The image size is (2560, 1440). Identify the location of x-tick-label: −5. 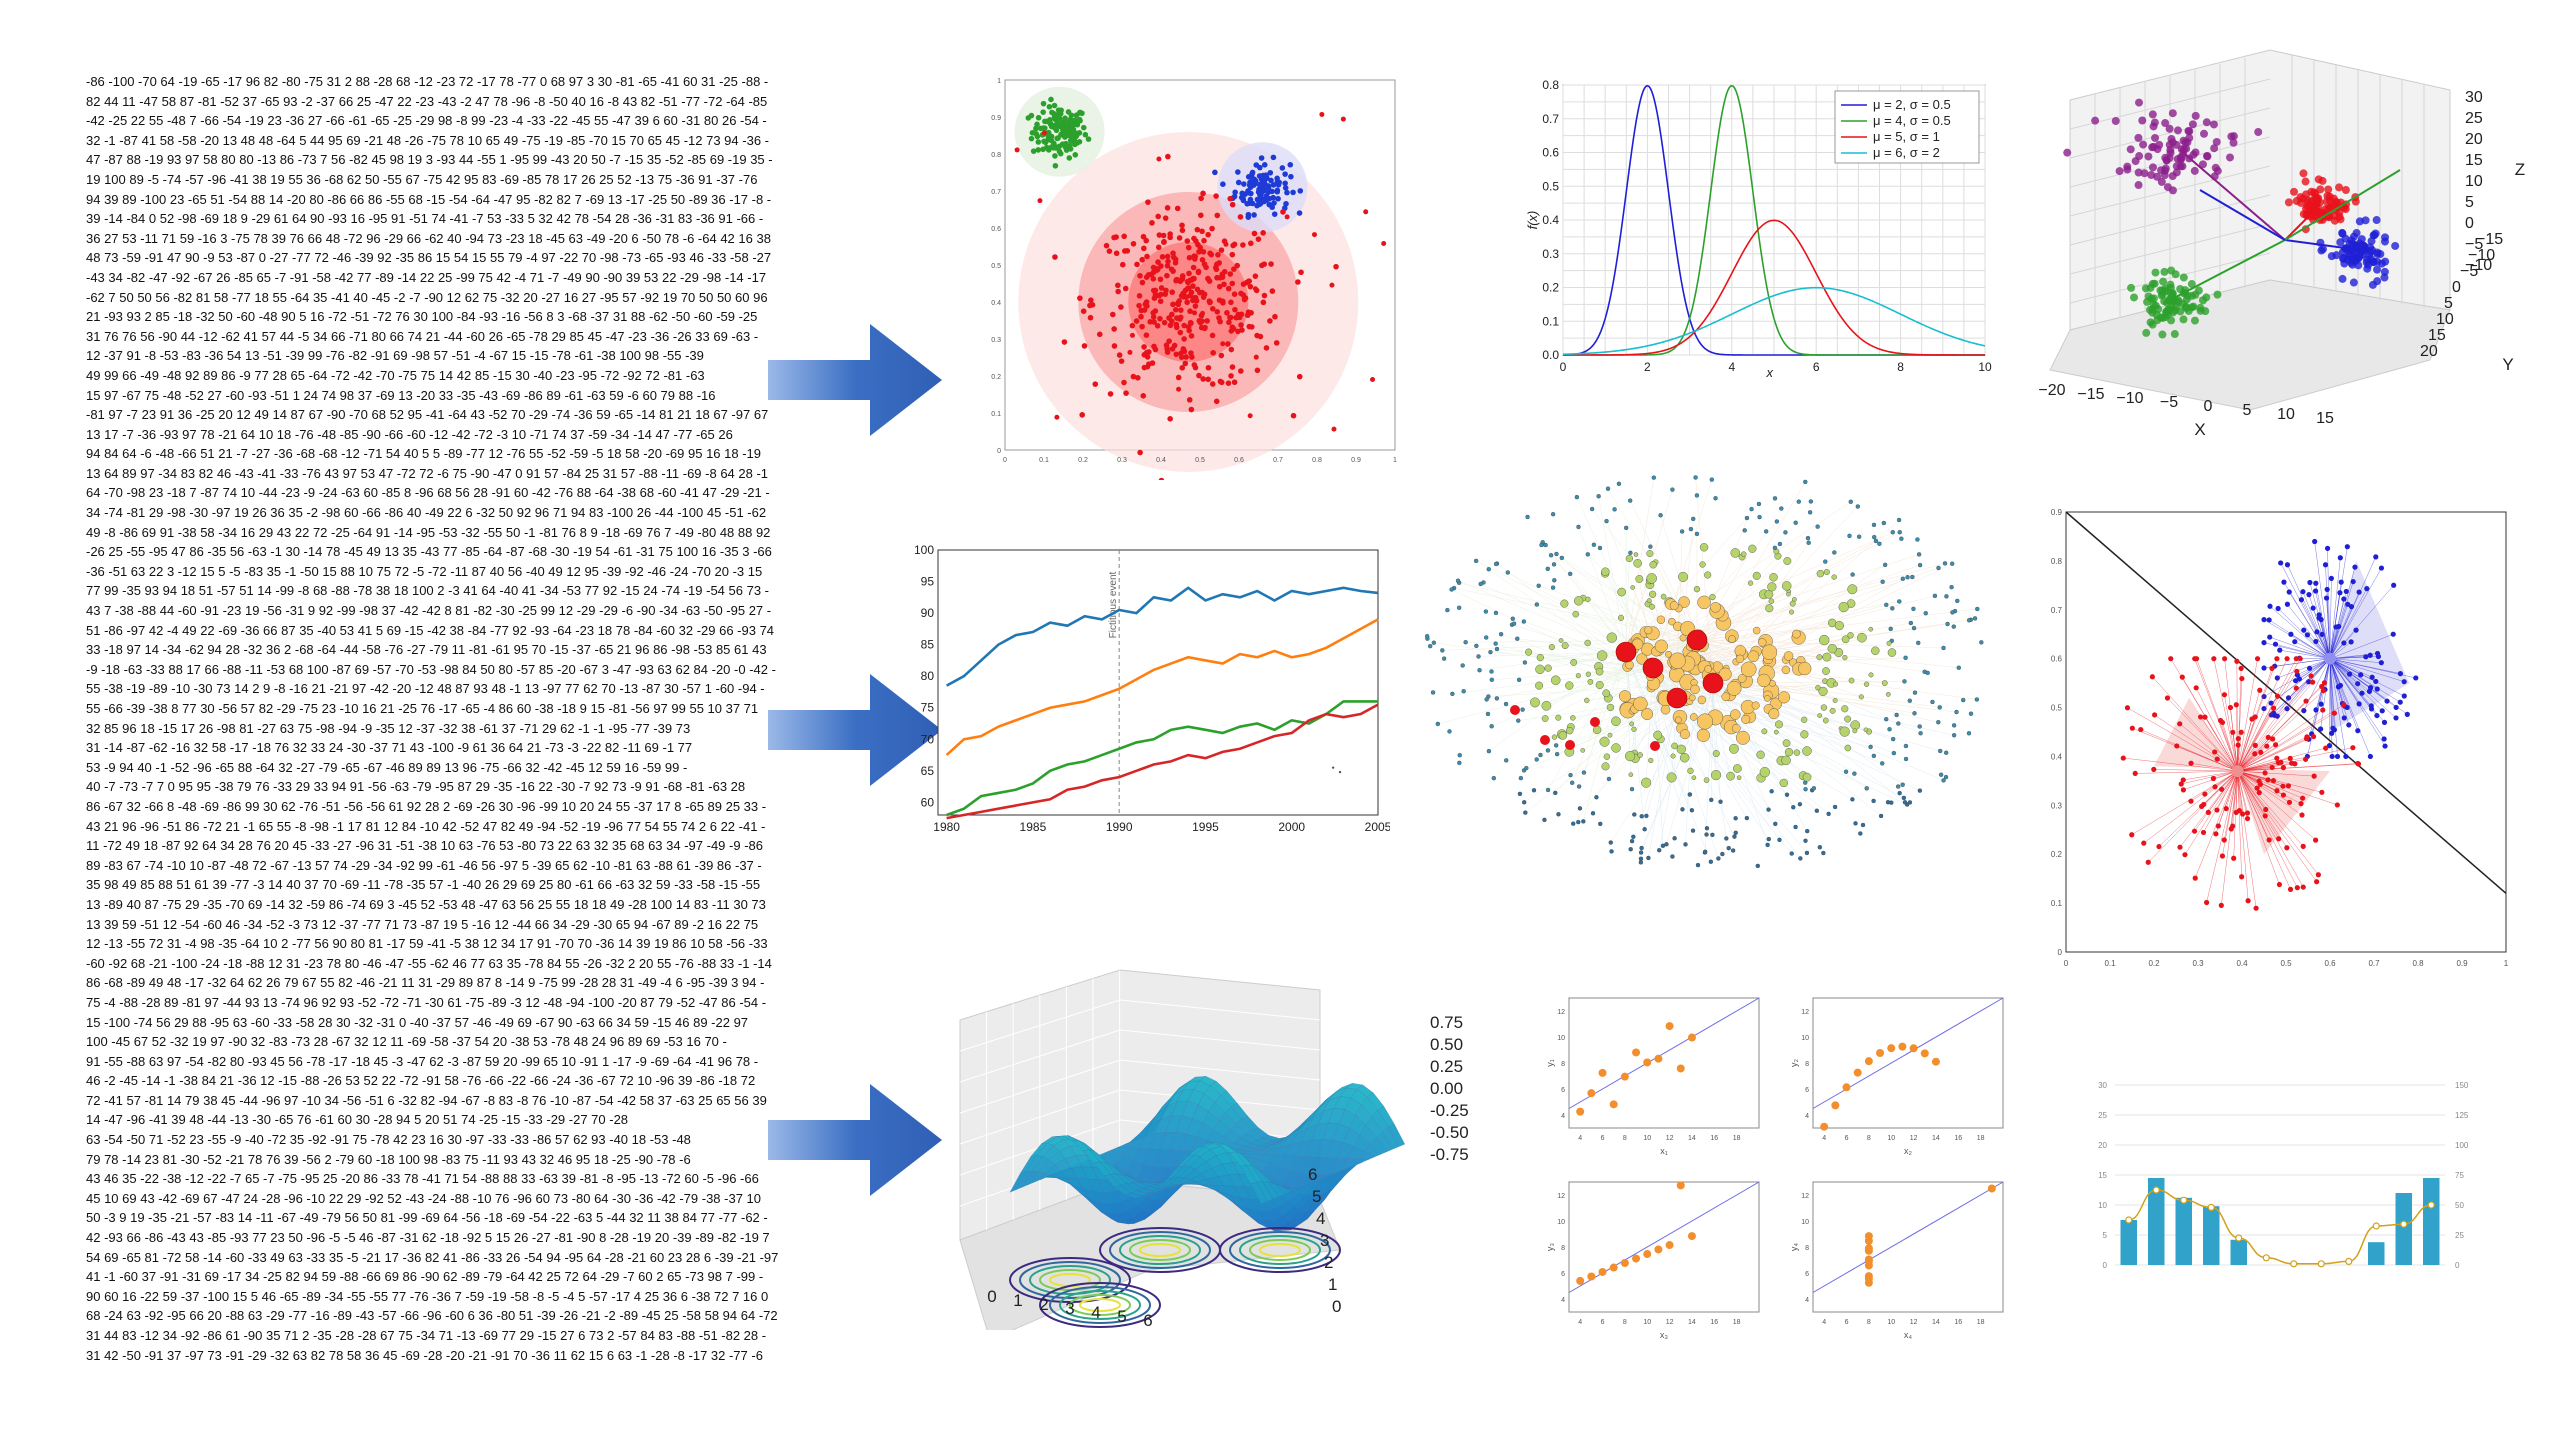
(2169, 402).